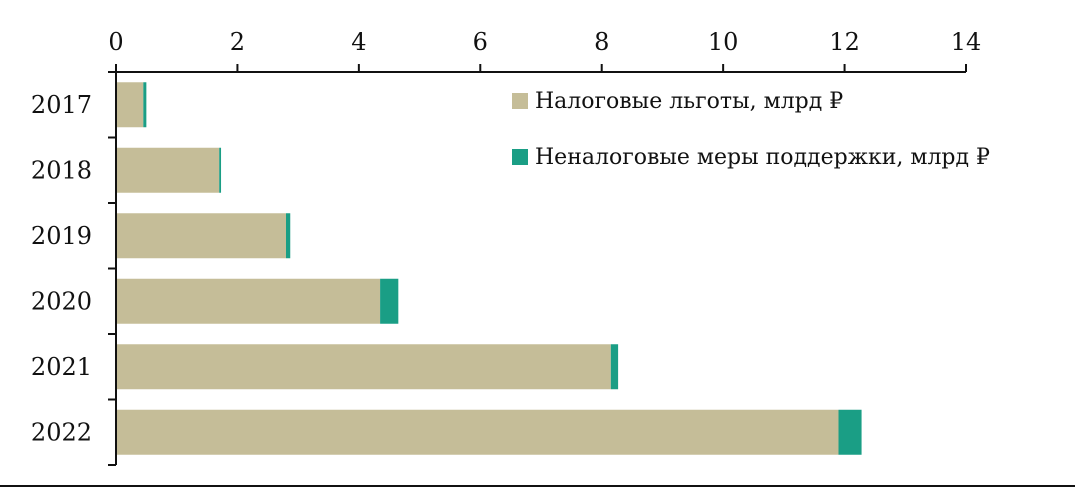  Describe the element at coordinates (601, 42) in the screenshot. I see `x-tick-label: 8` at that location.